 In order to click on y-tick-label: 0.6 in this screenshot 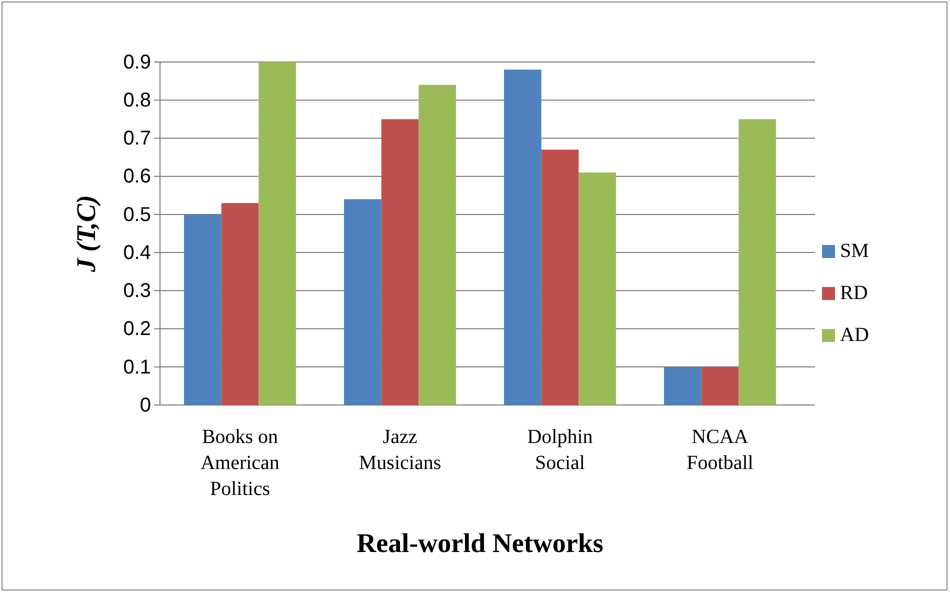, I will do `click(137, 177)`.